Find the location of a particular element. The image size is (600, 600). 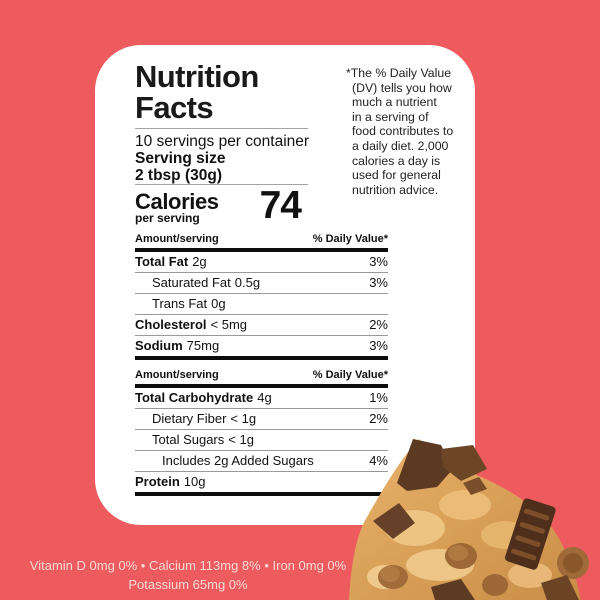

nutrient-amount: 75mg is located at coordinates (203, 345).